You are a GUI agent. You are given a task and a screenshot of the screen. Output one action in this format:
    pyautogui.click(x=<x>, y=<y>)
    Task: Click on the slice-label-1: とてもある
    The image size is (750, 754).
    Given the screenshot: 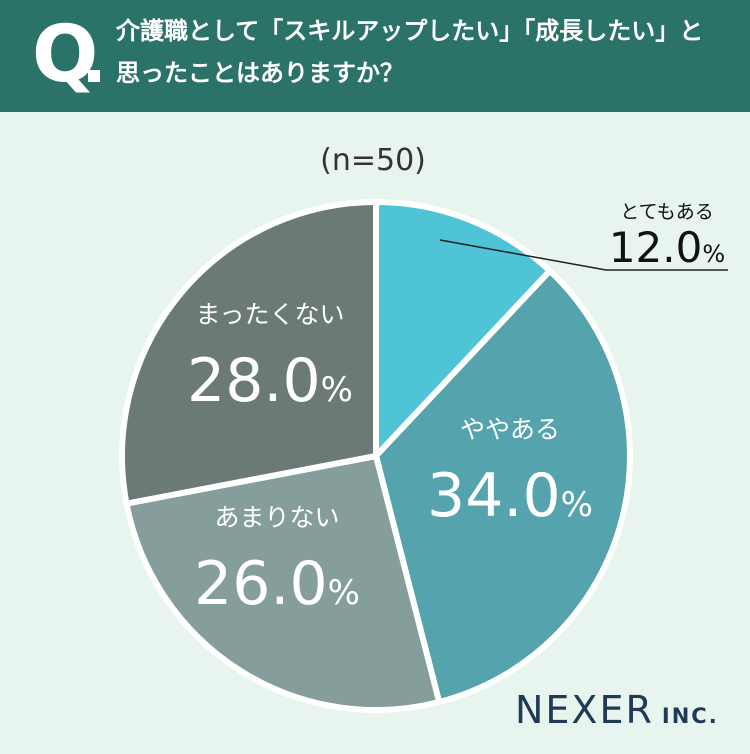 What is the action you would take?
    pyautogui.click(x=666, y=212)
    